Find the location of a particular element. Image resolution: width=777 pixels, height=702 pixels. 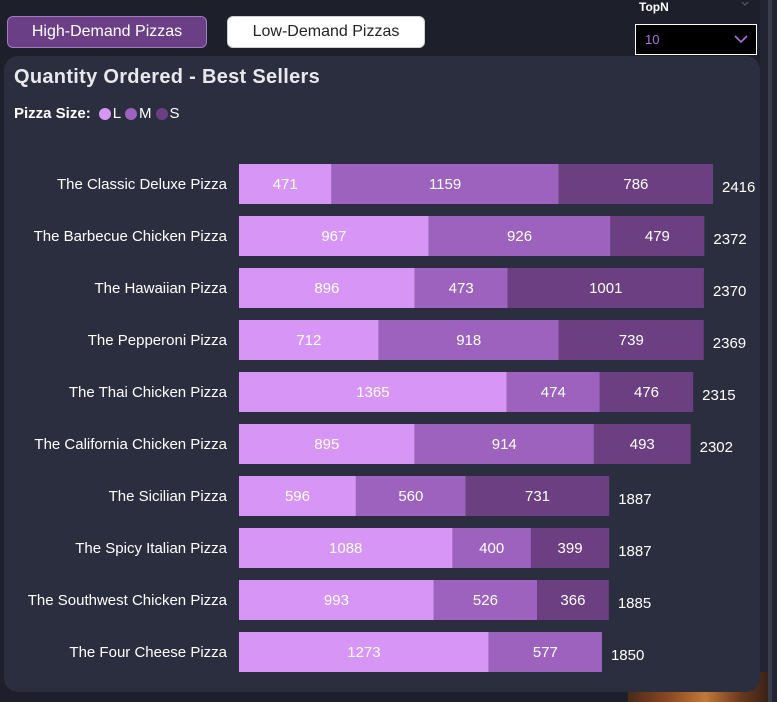

data-label: 399 is located at coordinates (570, 548).